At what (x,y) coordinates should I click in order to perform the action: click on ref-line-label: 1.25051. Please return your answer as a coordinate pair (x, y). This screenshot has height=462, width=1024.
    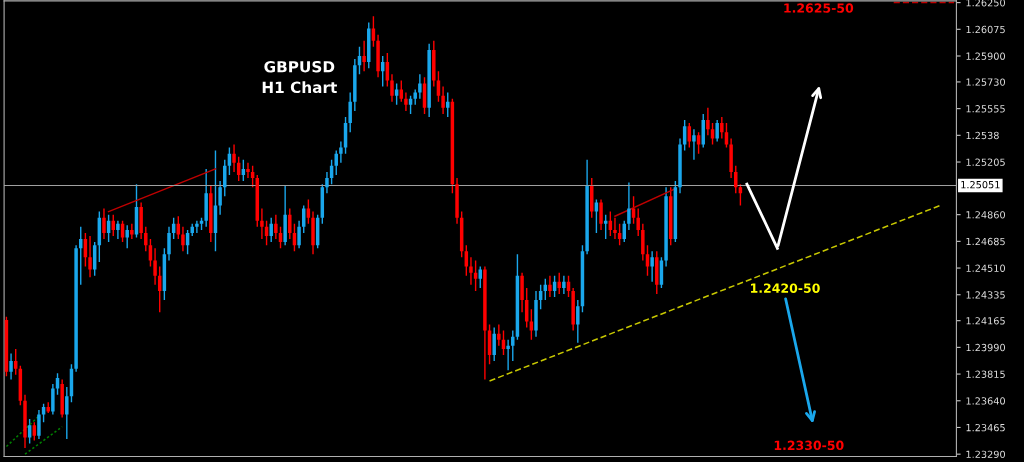
    Looking at the image, I should click on (980, 184).